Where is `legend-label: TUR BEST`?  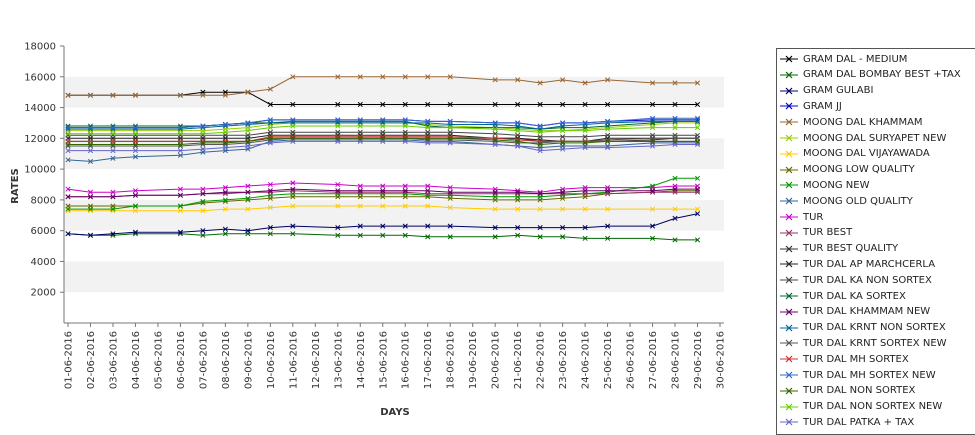
legend-label: TUR BEST is located at coordinates (828, 233).